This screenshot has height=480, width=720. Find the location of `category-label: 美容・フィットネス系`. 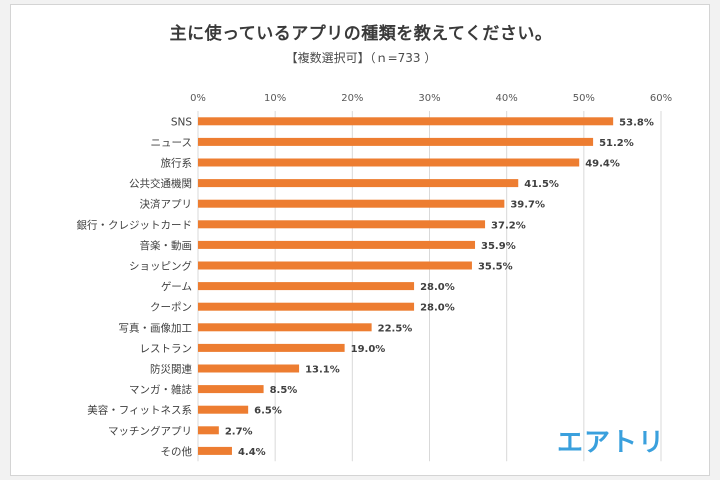

category-label: 美容・フィットネス系 is located at coordinates (139, 410).